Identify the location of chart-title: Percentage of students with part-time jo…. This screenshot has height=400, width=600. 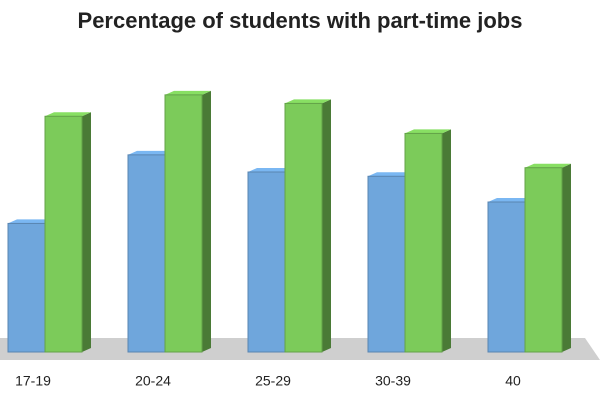
(300, 20).